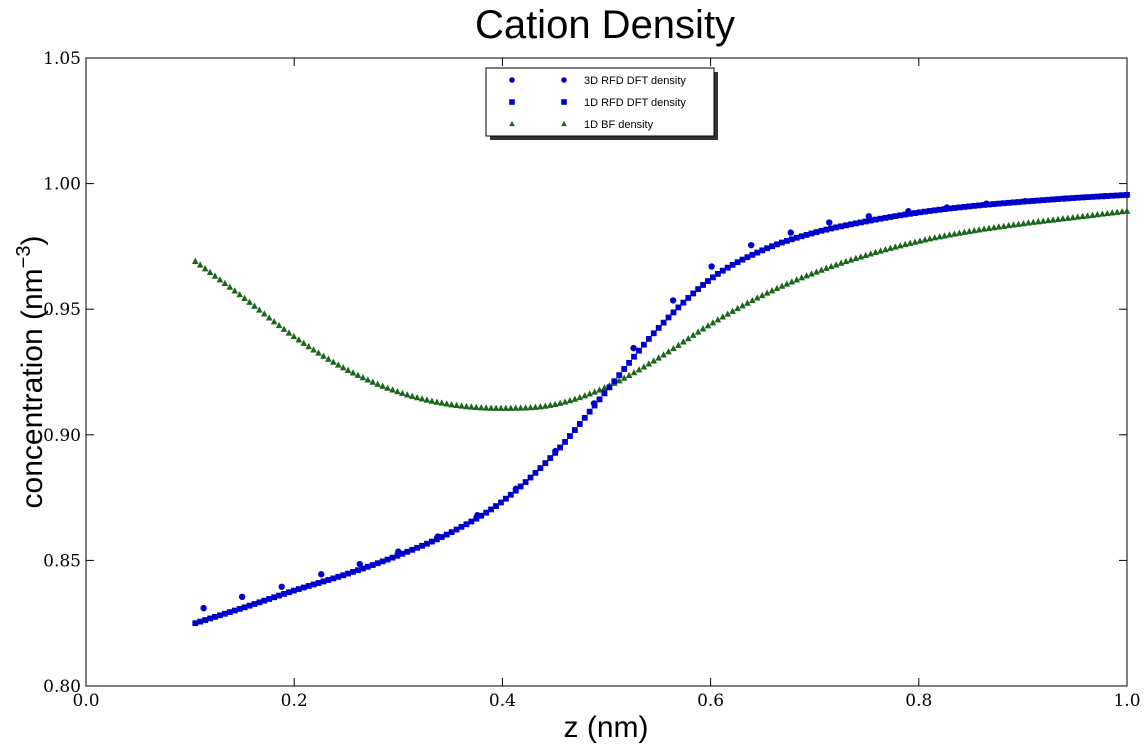 This screenshot has height=745, width=1147. I want to click on legend-box, so click(600, 102).